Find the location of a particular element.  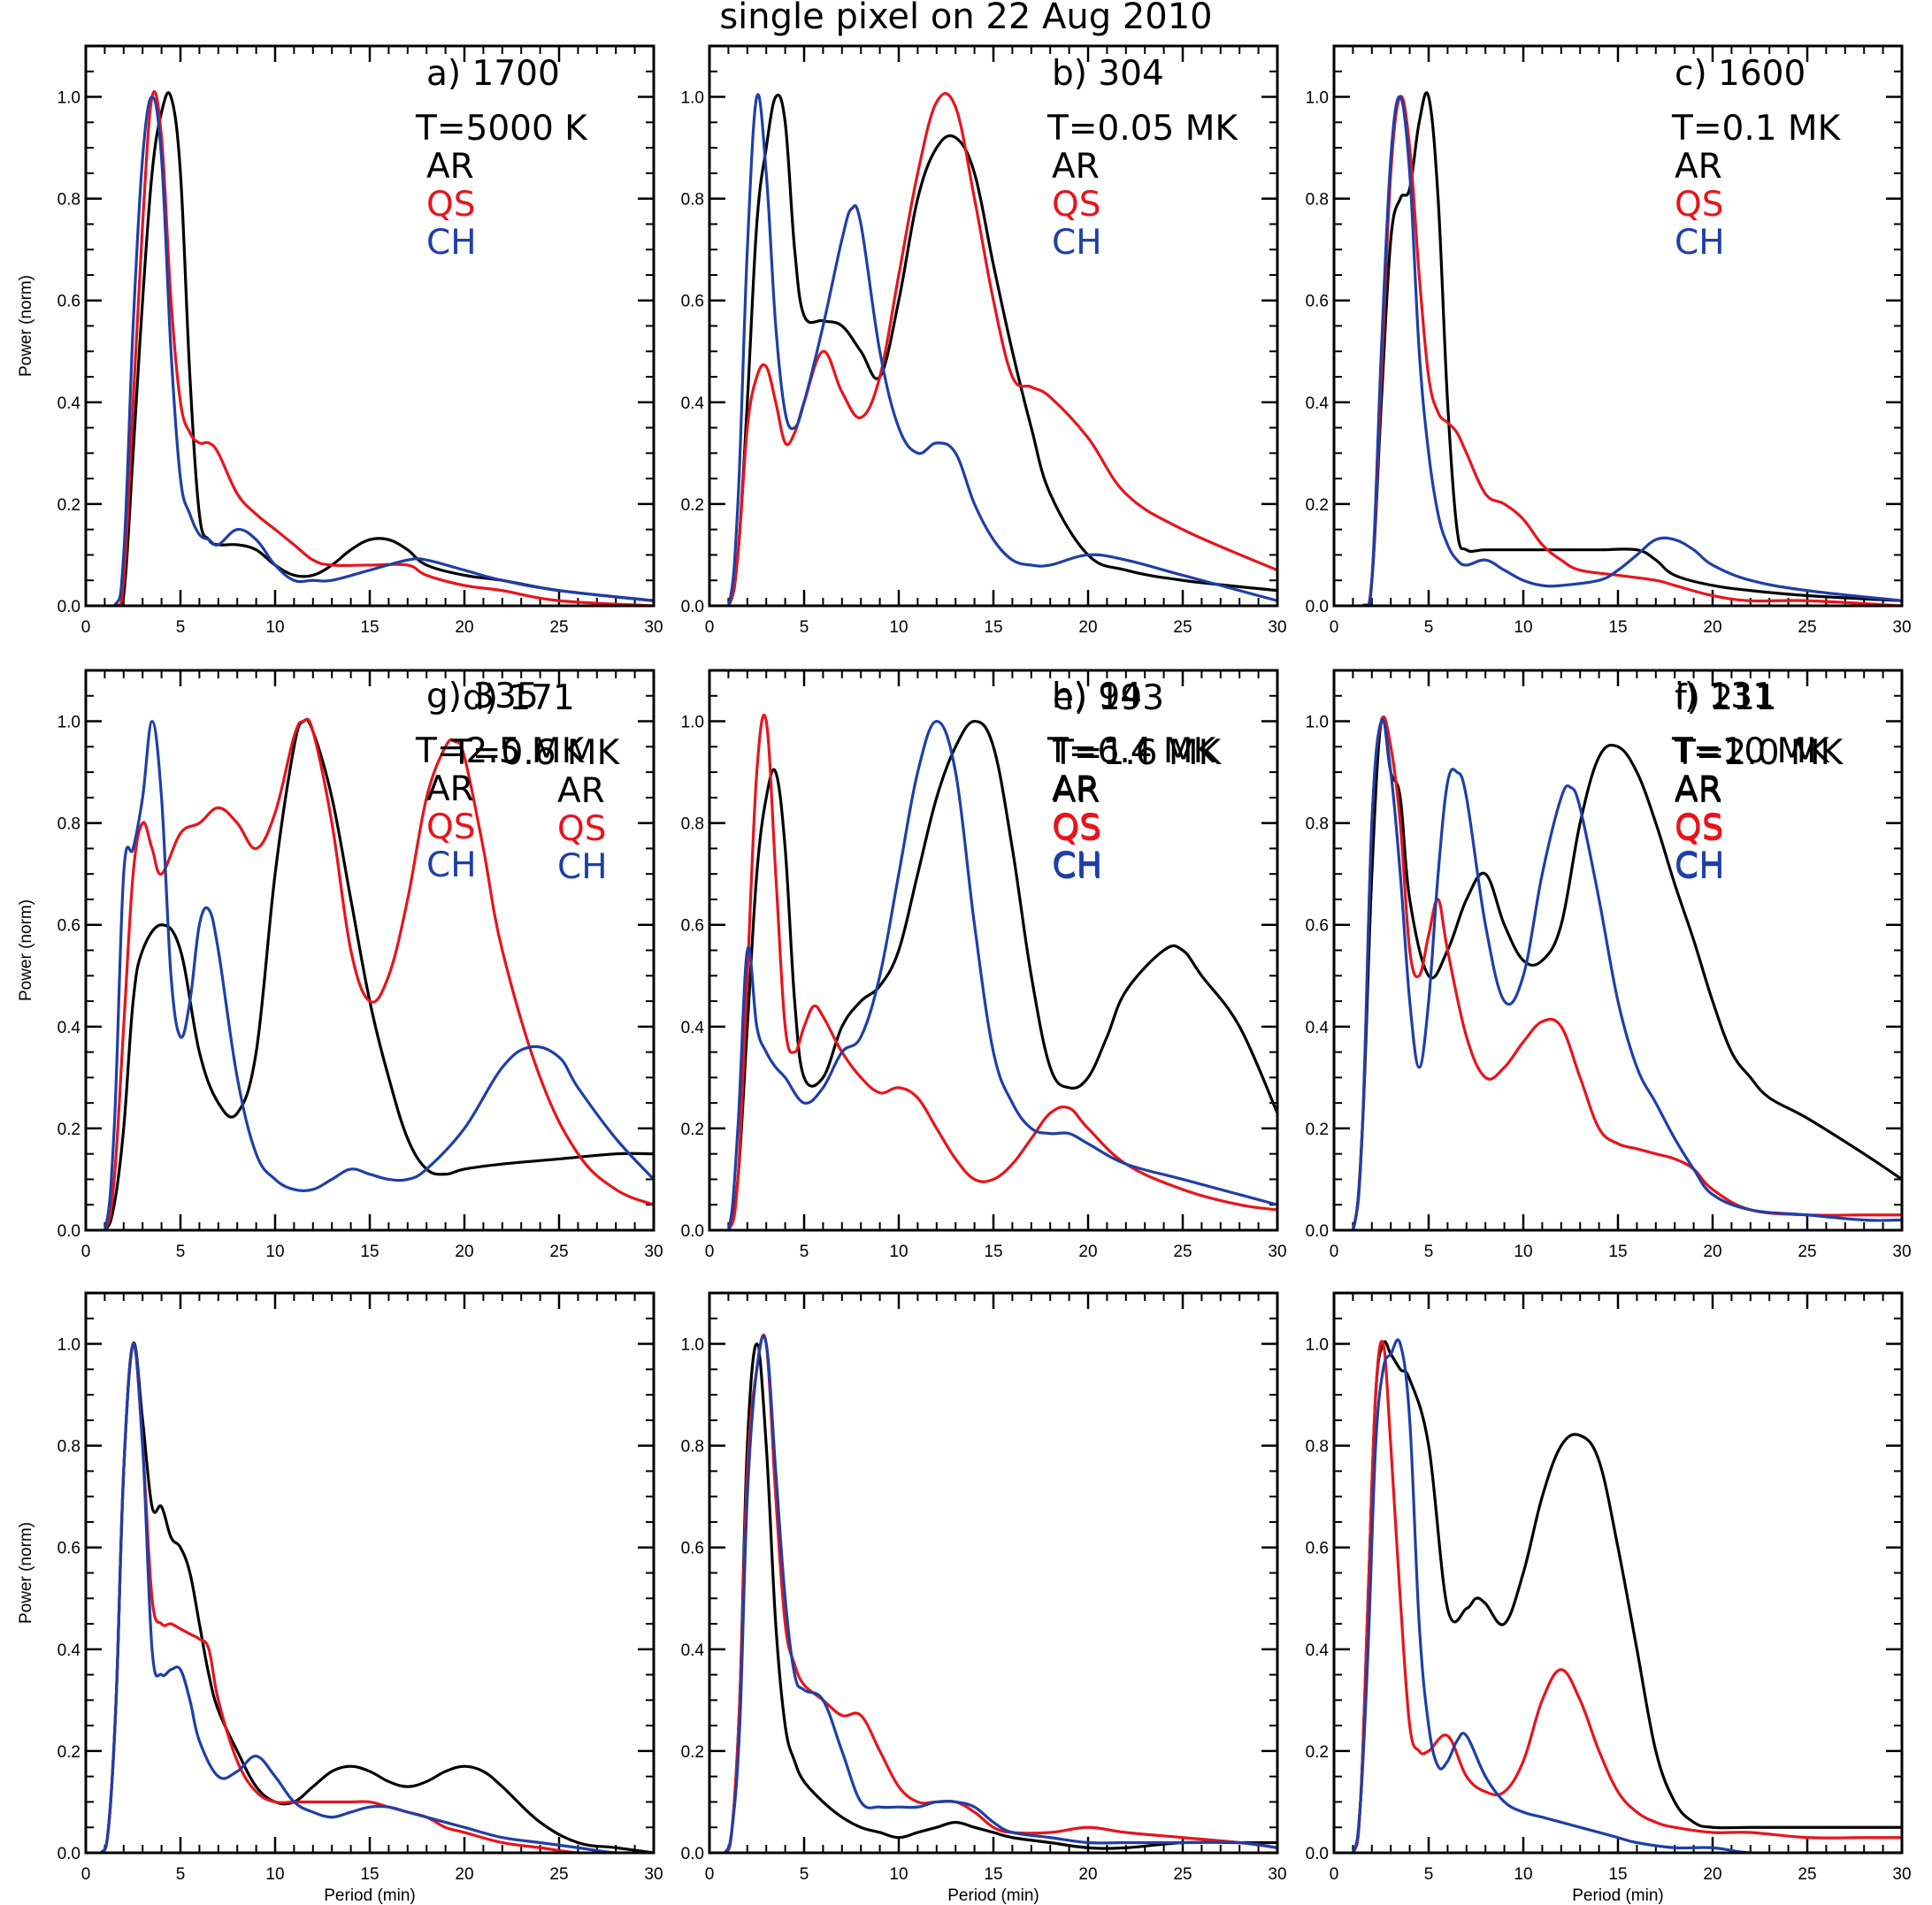

panel-label: c) 1600 is located at coordinates (1740, 74).